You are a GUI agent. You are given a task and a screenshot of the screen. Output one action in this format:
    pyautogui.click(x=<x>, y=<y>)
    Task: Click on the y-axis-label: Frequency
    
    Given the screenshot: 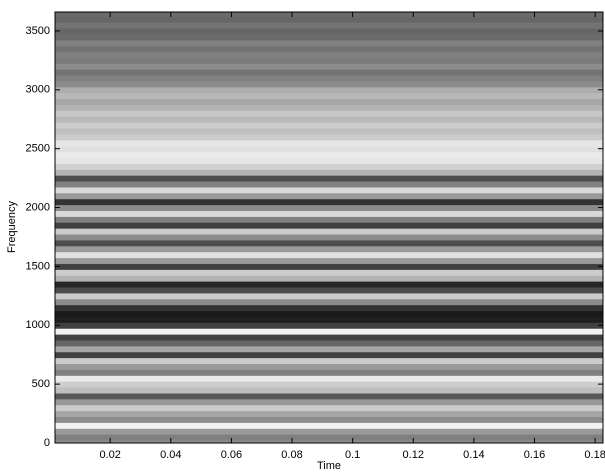 What is the action you would take?
    pyautogui.click(x=12, y=227)
    